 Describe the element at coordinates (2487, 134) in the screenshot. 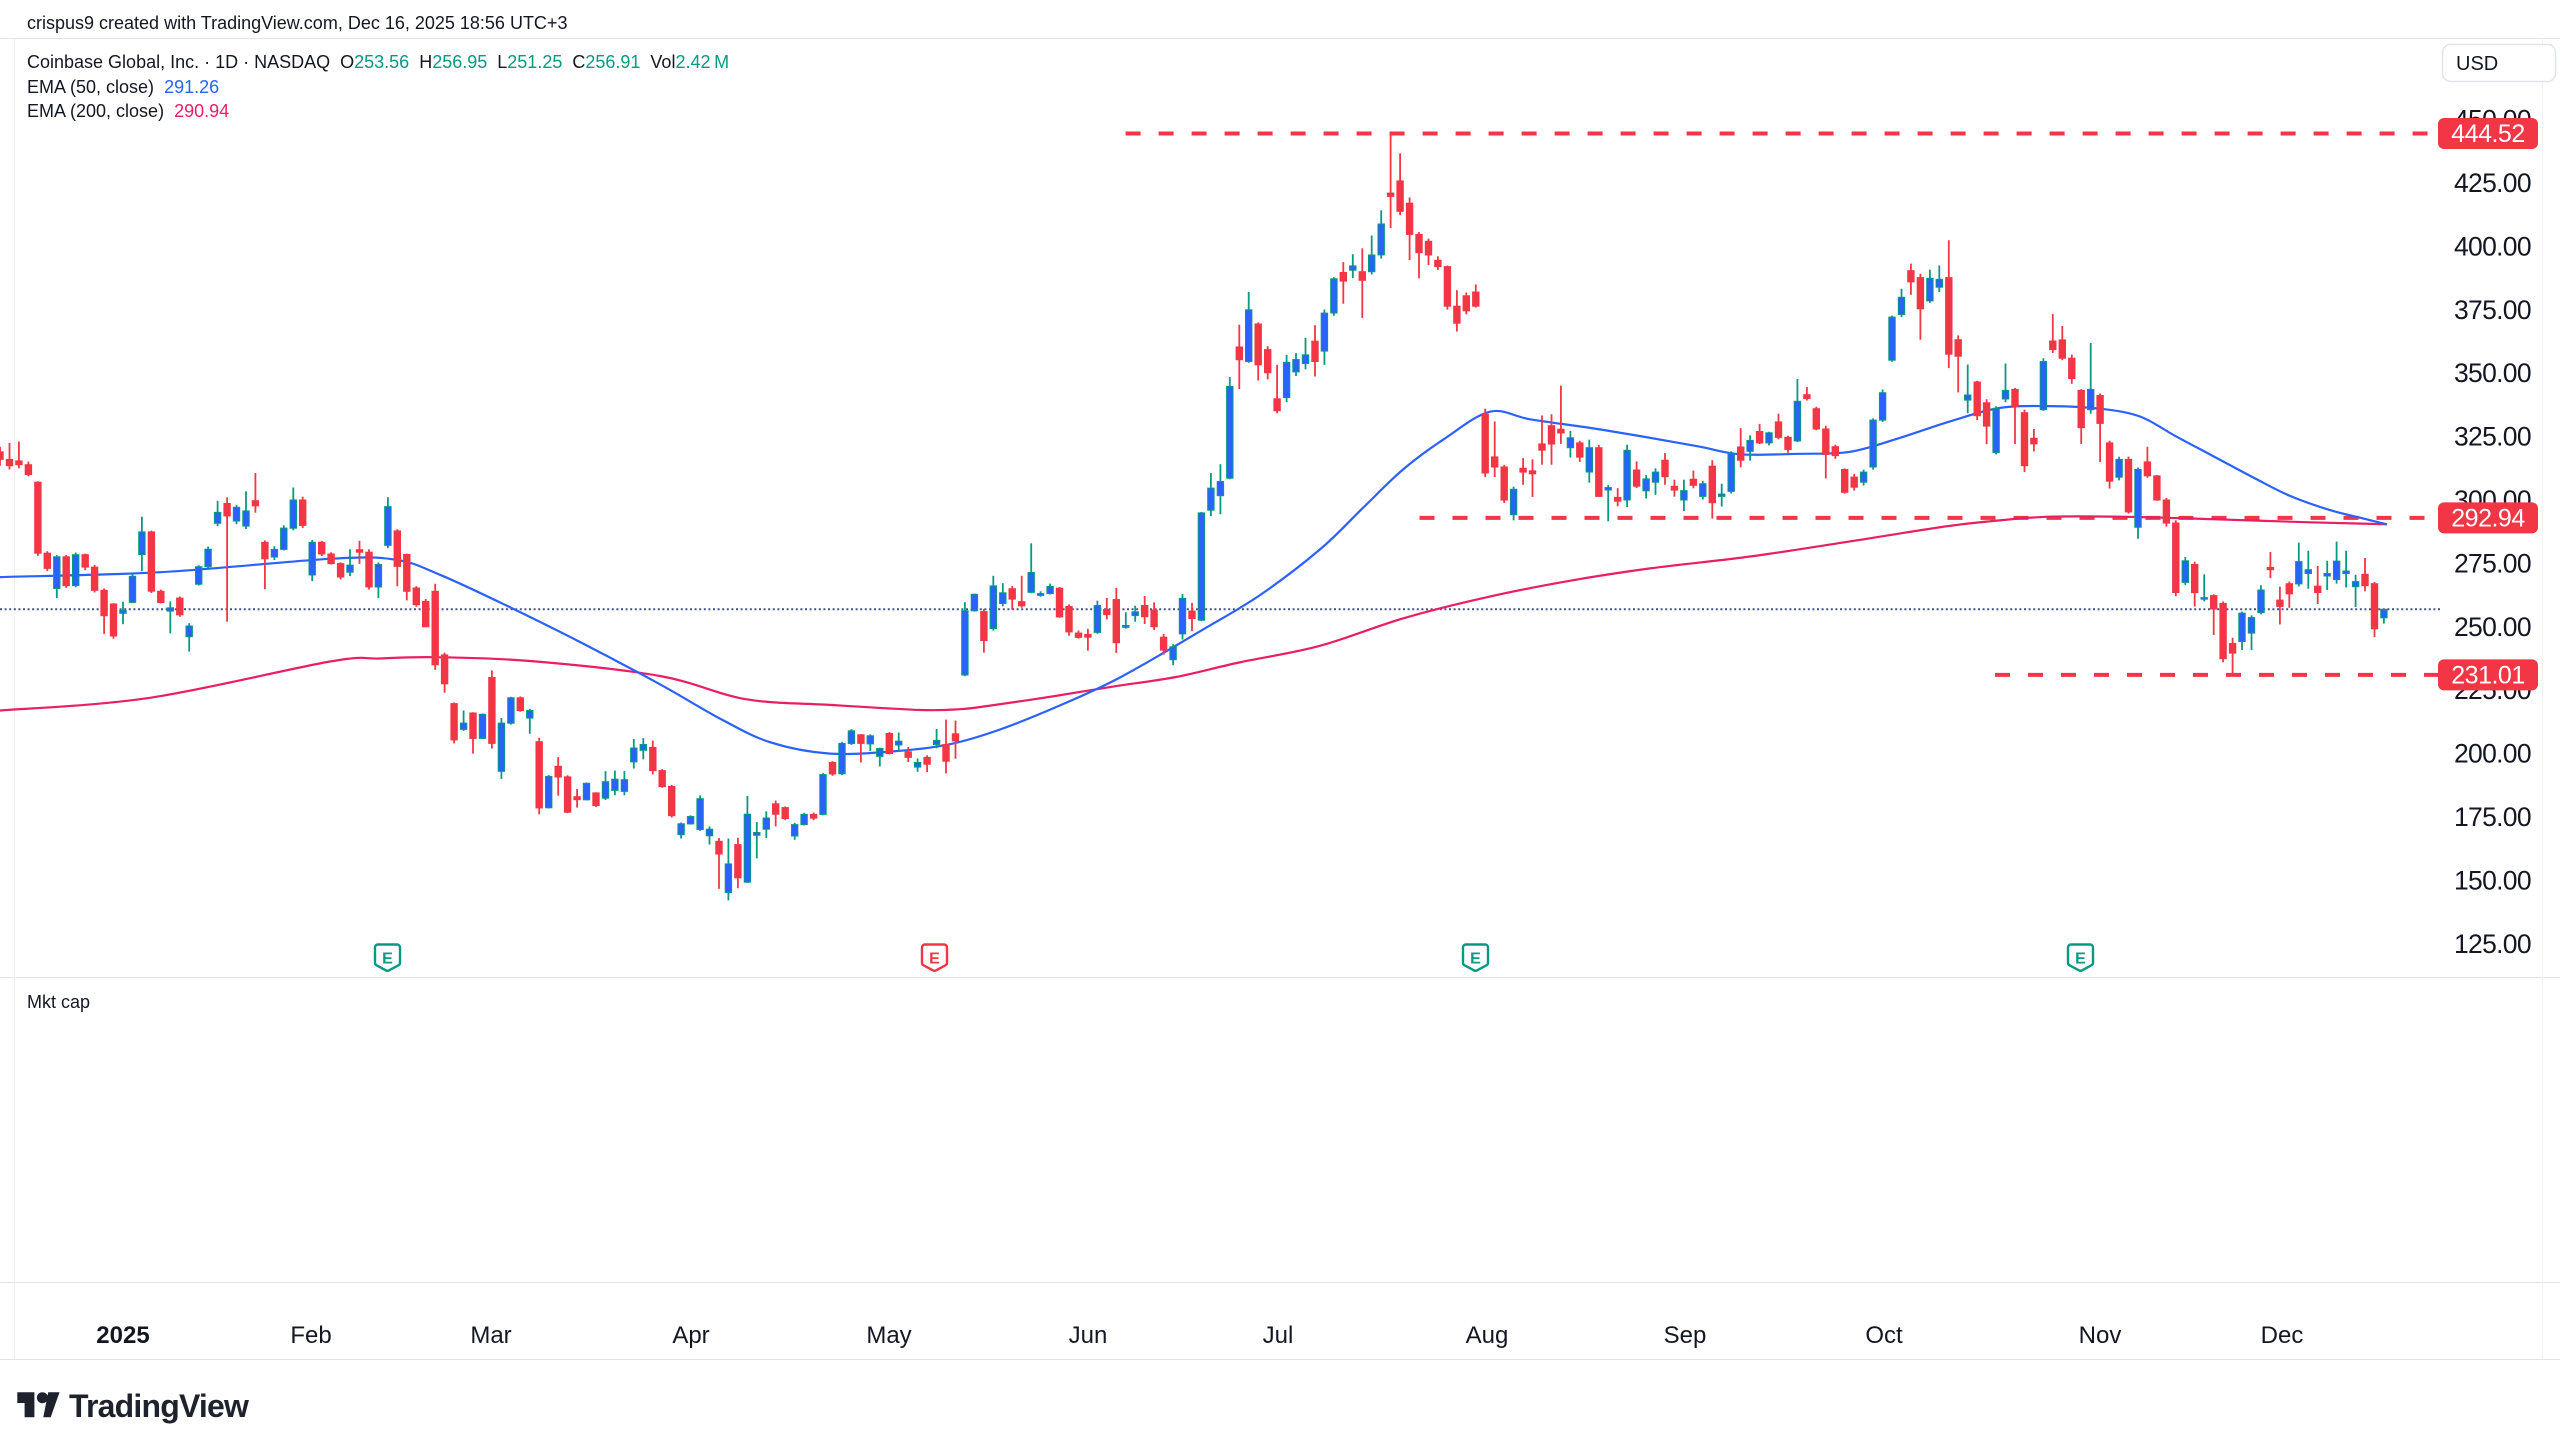

I see `svg-text: 444.52` at that location.